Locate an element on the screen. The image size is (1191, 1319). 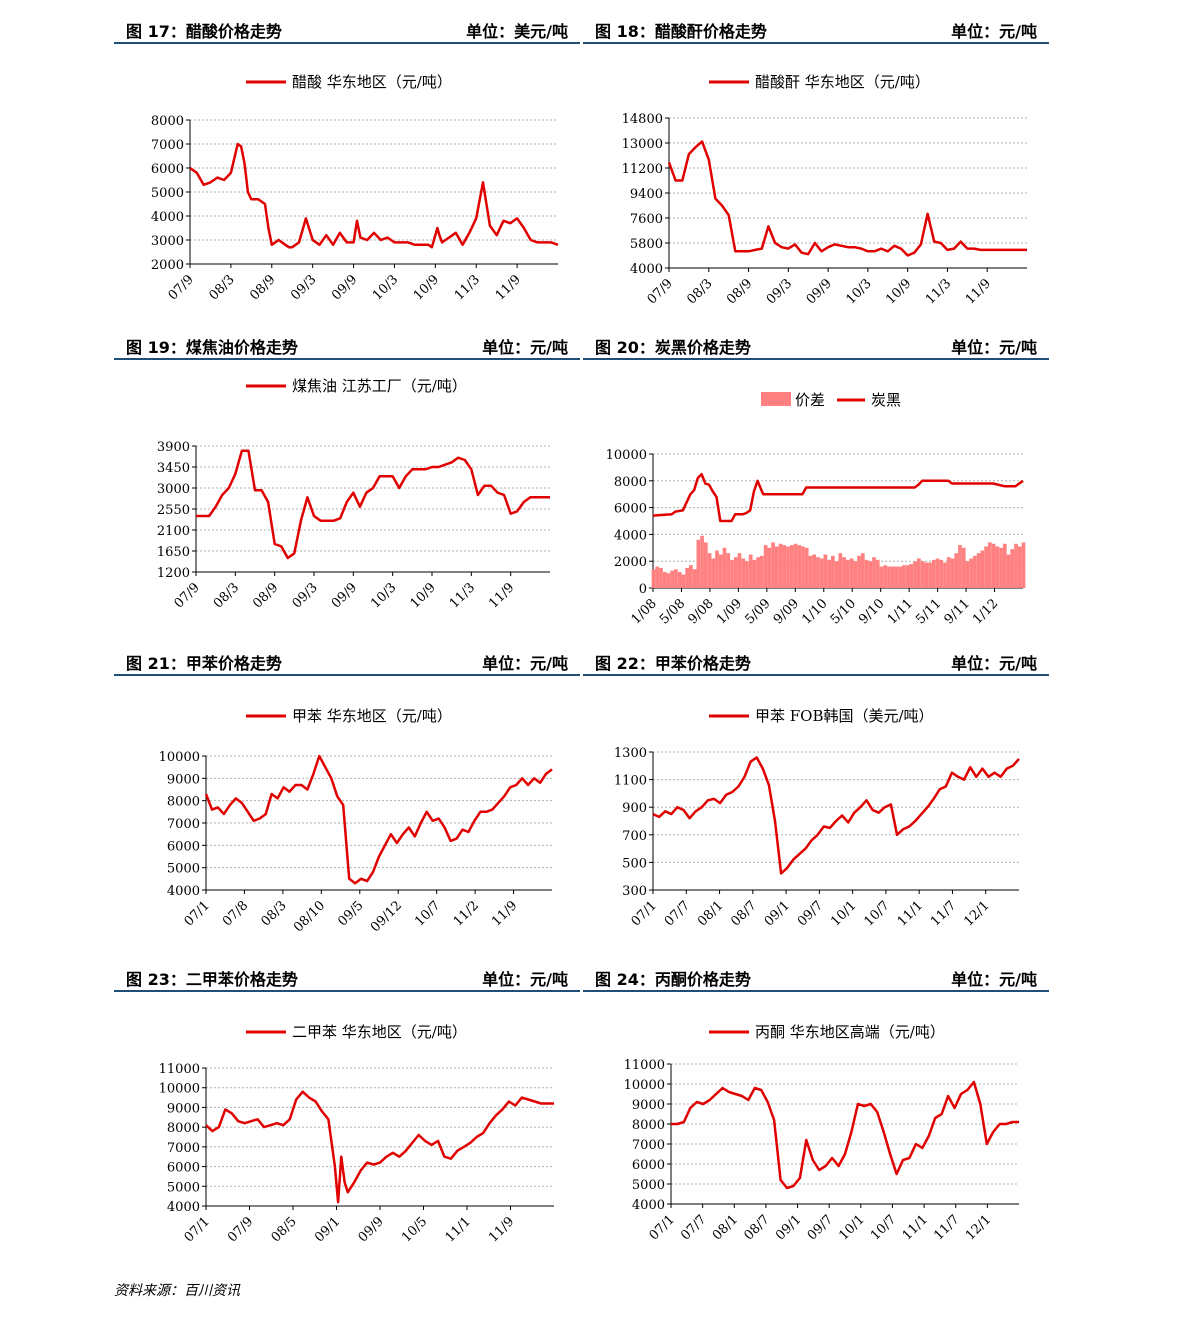
legend-label: 二甲苯 华东地区（元/吨） is located at coordinates (379, 1032).